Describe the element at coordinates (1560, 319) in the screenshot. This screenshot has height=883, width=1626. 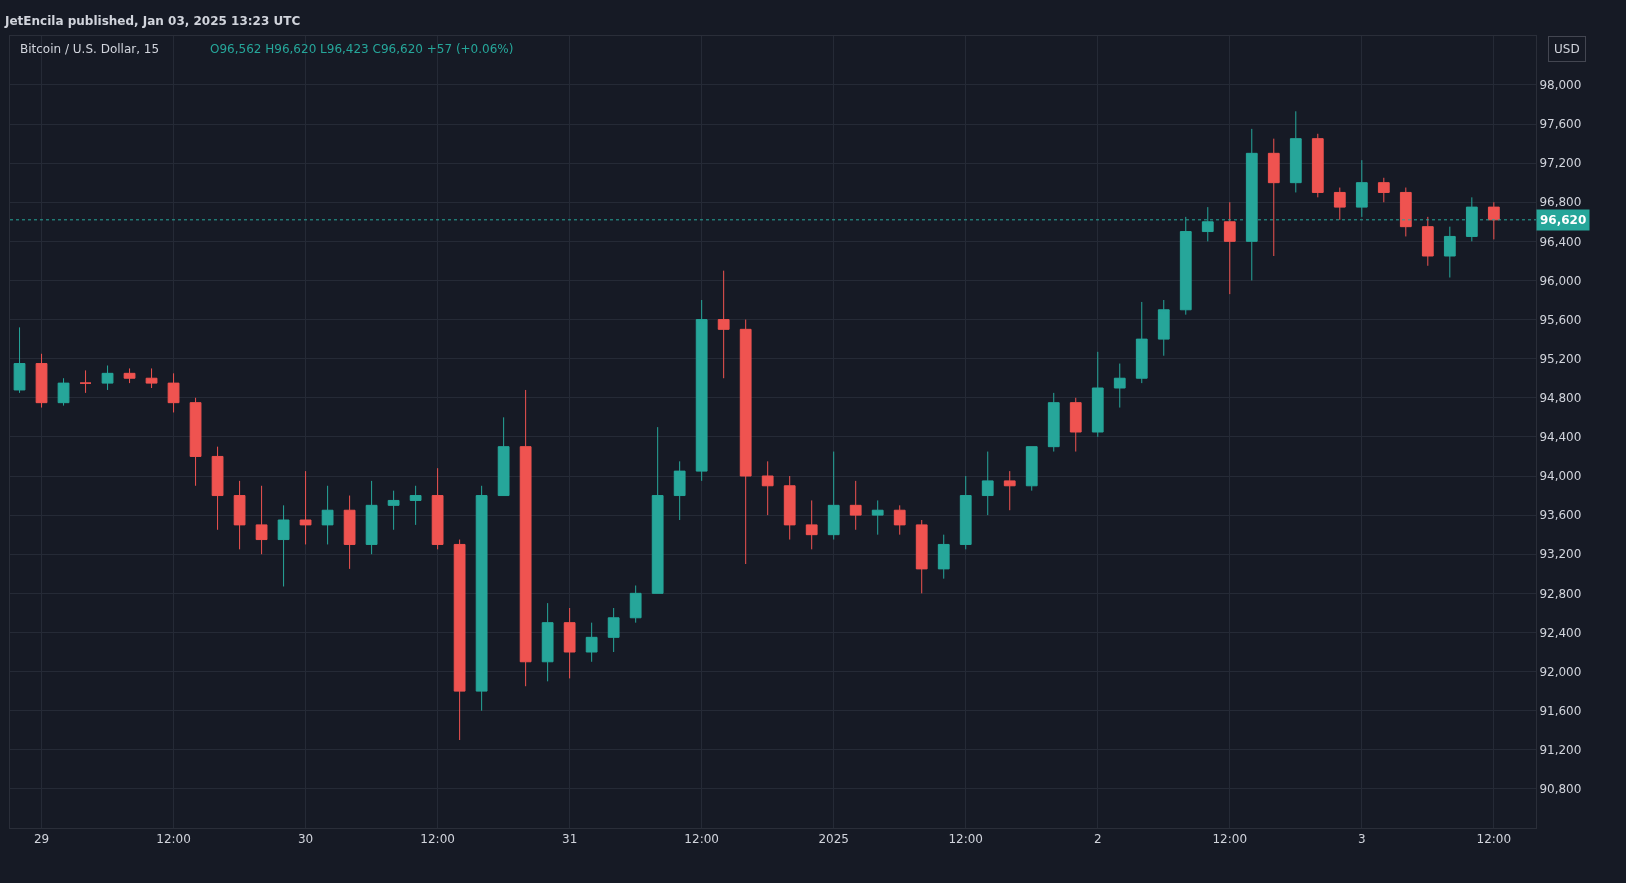
I see `y-tick-label: 95,600` at that location.